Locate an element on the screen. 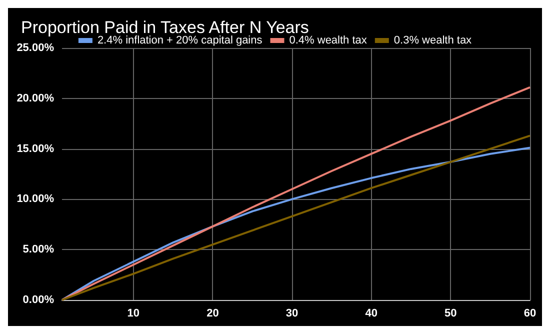 This screenshot has width=550, height=334. x-tick-label: 10 is located at coordinates (133, 314).